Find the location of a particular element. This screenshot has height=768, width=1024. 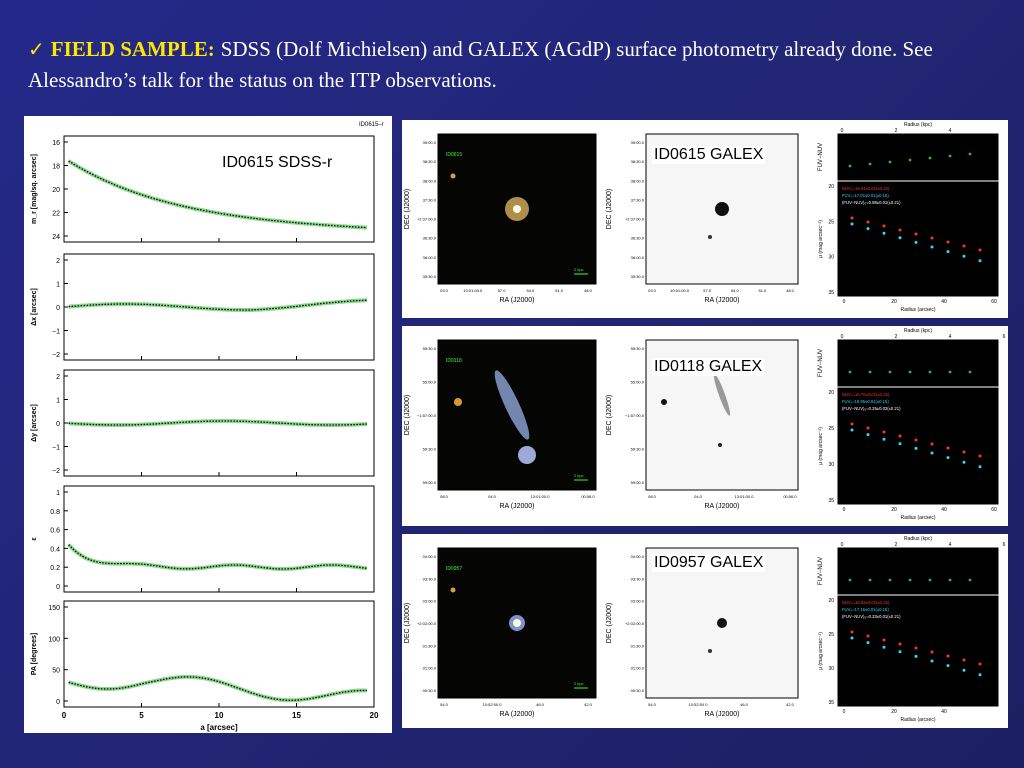

dec-tick-label: 37:30.0 is located at coordinates (638, 199).